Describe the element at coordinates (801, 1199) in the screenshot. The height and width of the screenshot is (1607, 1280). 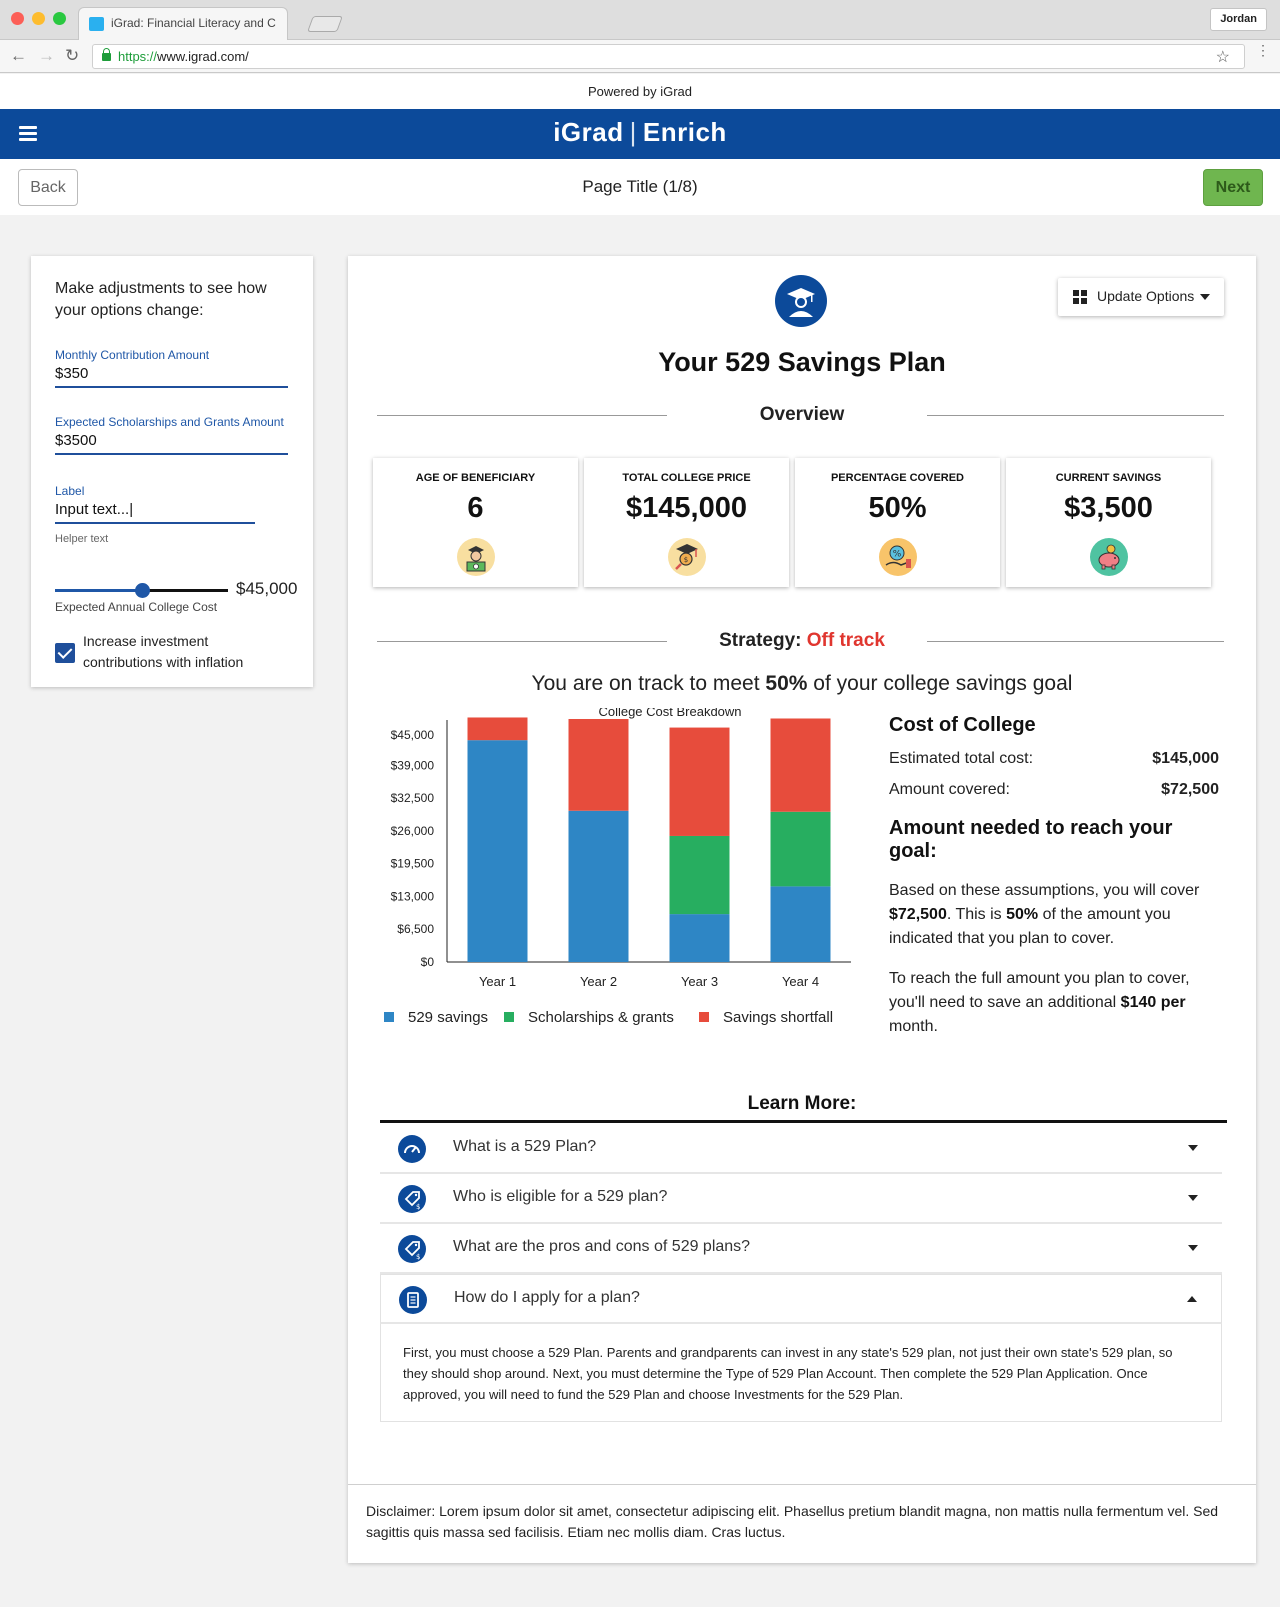
I see `faq-item-eligible: $ Who is eligible for a 529 plan?` at that location.